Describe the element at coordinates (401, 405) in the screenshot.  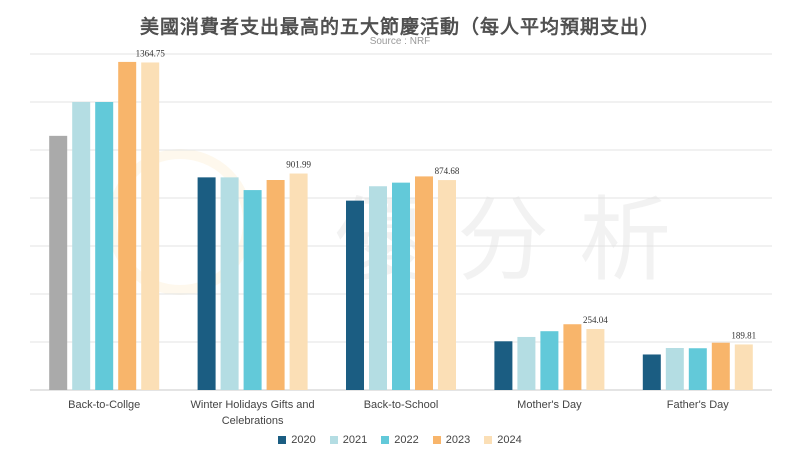
I see `x-tick-label: Back-to-School` at that location.